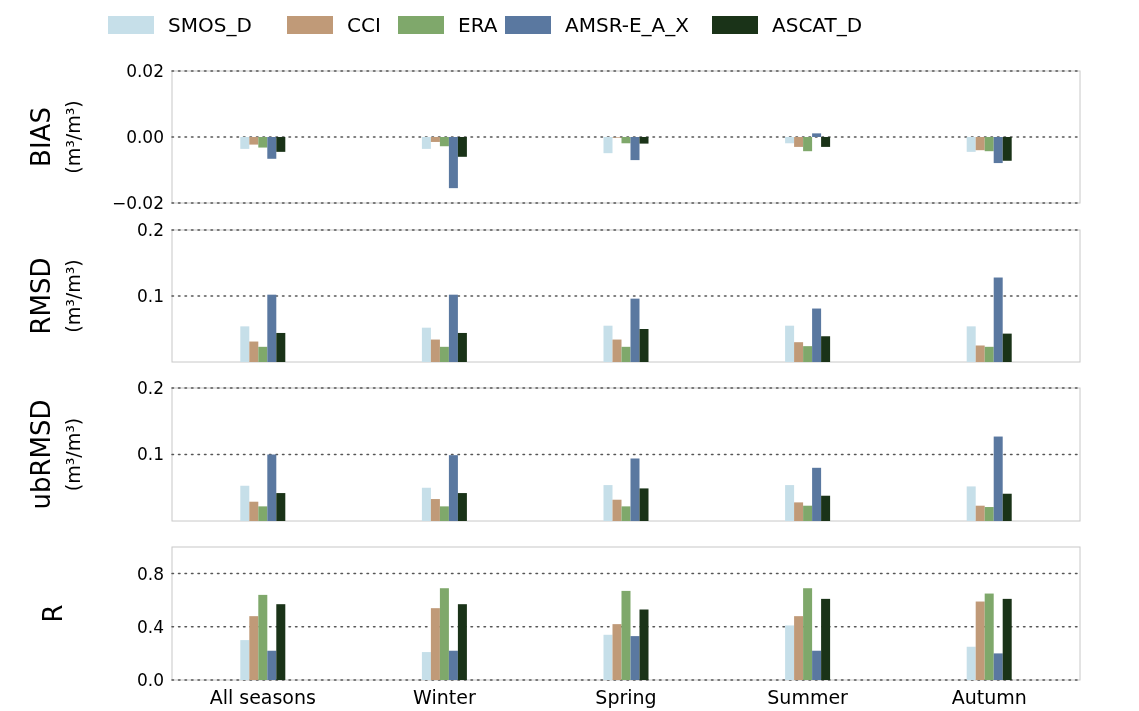 The image size is (1139, 711). Describe the element at coordinates (817, 25) in the screenshot. I see `legend-label: ASCAT_D` at that location.